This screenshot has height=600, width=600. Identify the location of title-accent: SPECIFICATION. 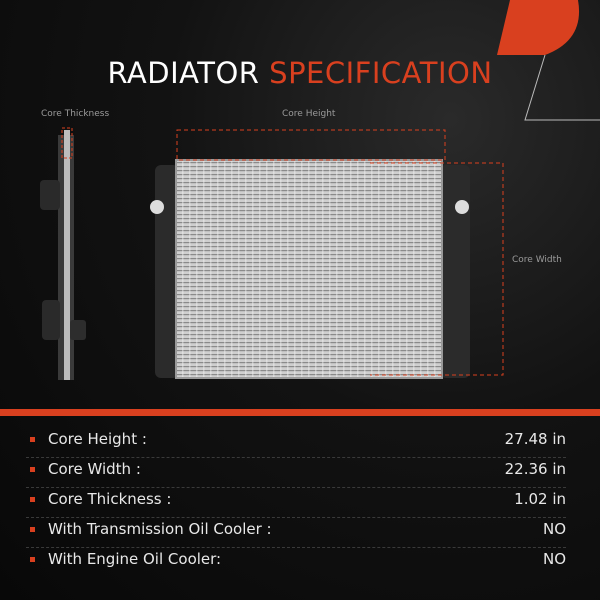
(381, 73).